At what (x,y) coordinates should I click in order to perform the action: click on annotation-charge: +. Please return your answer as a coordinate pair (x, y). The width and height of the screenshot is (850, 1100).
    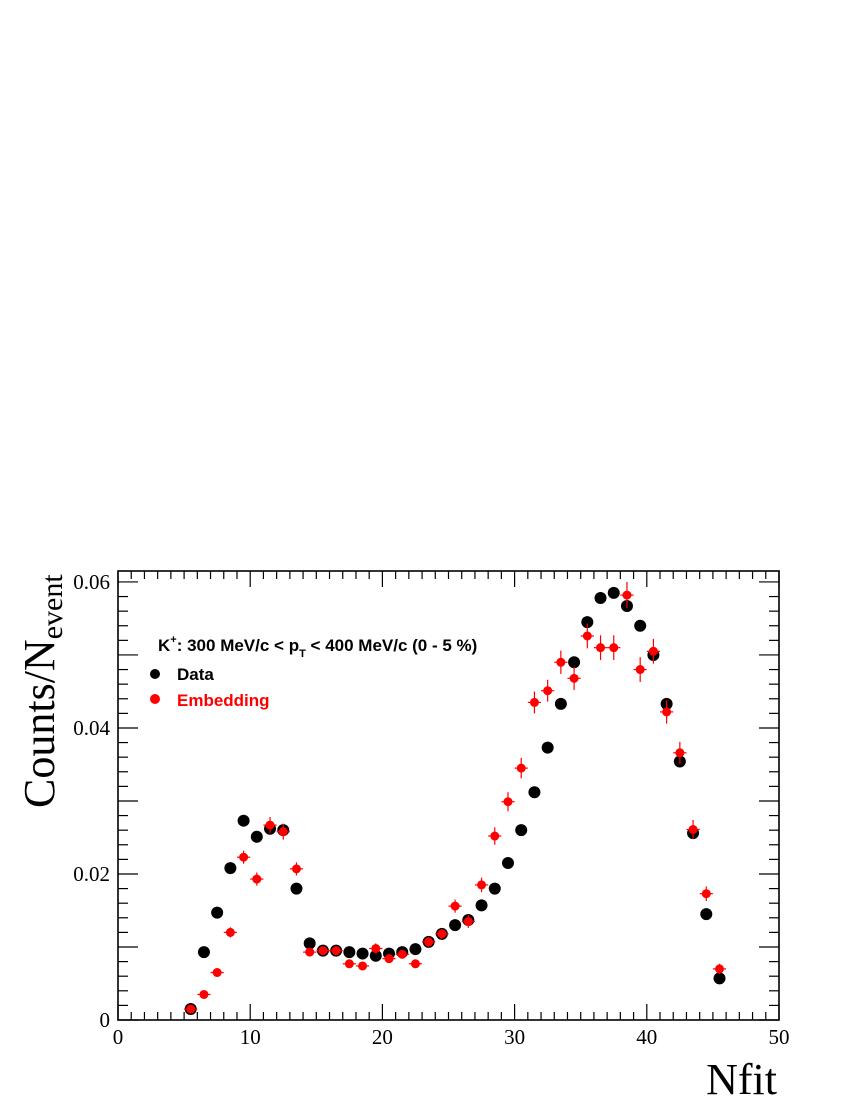
    Looking at the image, I should click on (173, 640).